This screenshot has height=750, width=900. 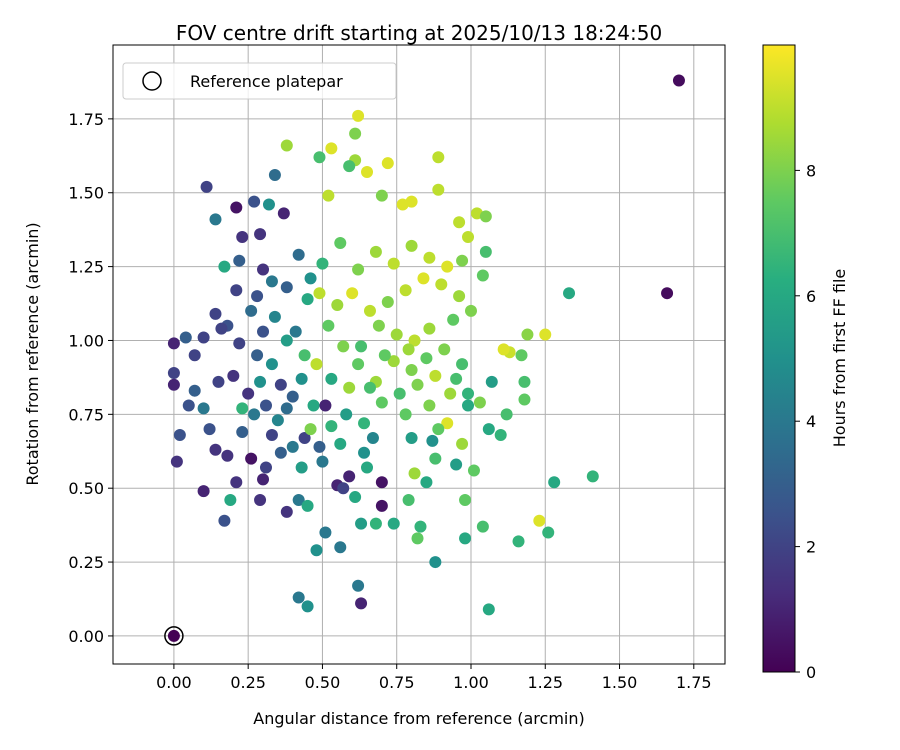 What do you see at coordinates (266, 81) in the screenshot?
I see `legend-entry-label: Reference platepar` at bounding box center [266, 81].